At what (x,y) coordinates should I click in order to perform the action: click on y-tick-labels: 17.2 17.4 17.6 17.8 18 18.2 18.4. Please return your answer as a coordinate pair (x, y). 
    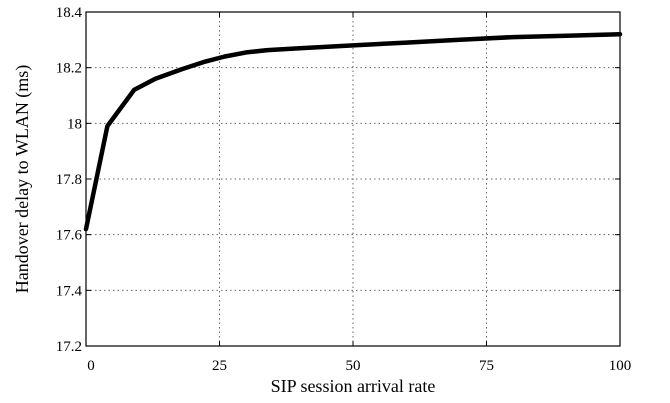
    Looking at the image, I should click on (69, 180).